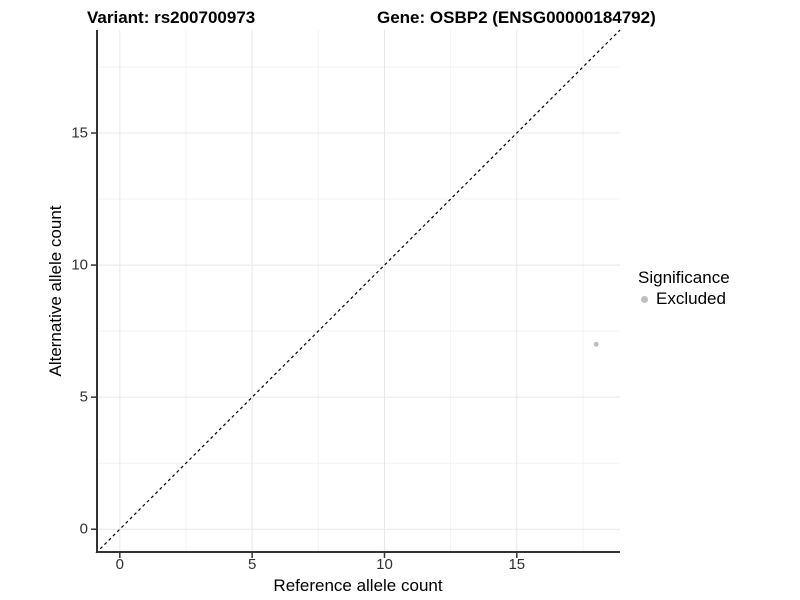 The image size is (800, 600). What do you see at coordinates (516, 17) in the screenshot?
I see `figure-title-gene: Gene: OSBP2 (ENSG00000184792)` at bounding box center [516, 17].